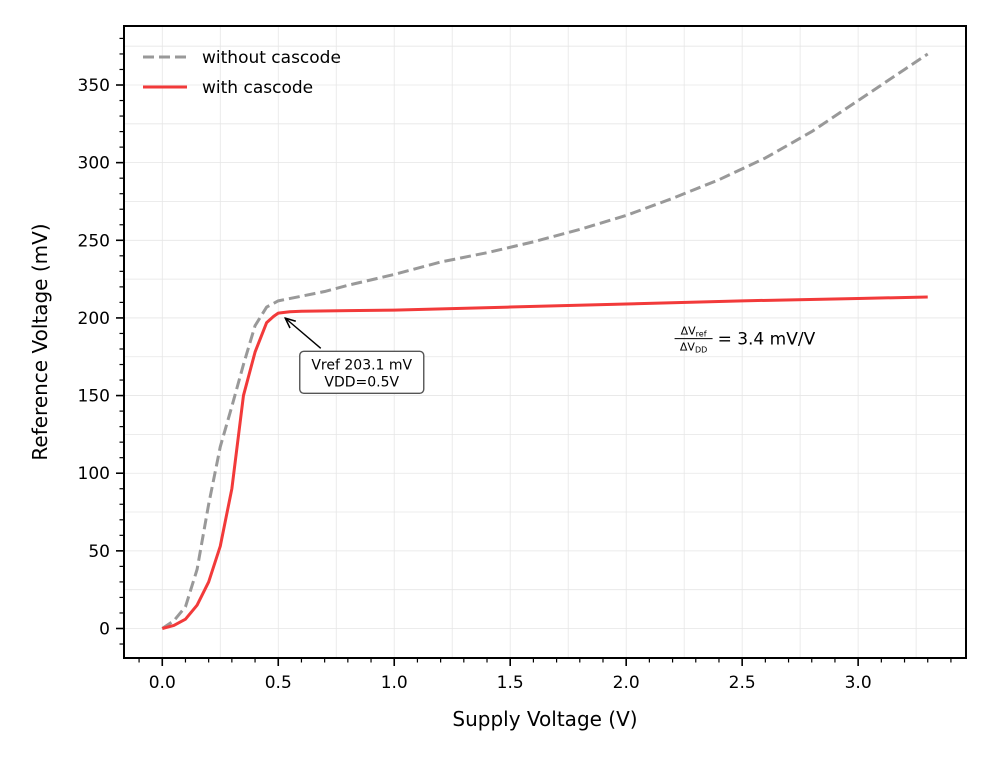 The width and height of the screenshot is (996, 760). Describe the element at coordinates (99, 552) in the screenshot. I see `y-tick-label: 50` at that location.